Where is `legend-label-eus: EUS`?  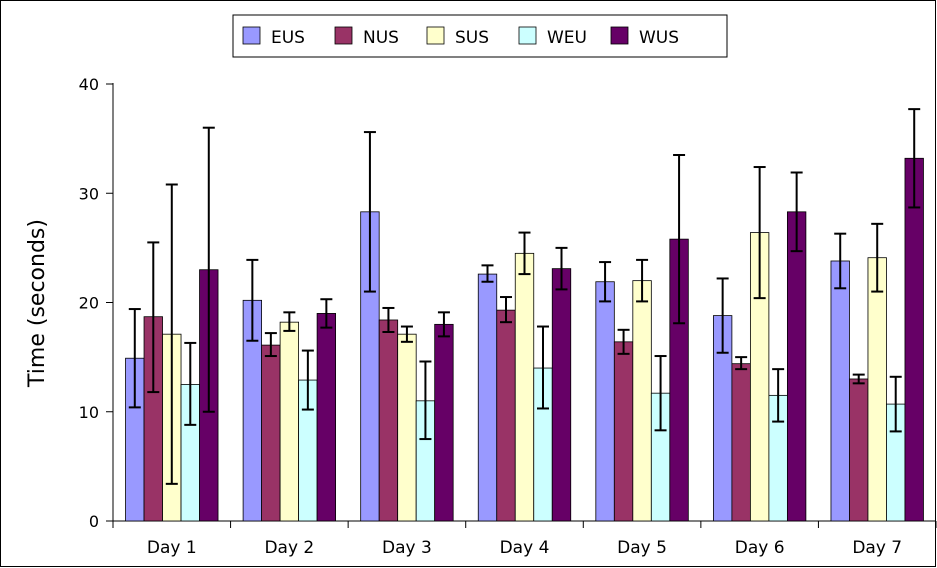
legend-label-eus: EUS is located at coordinates (288, 38).